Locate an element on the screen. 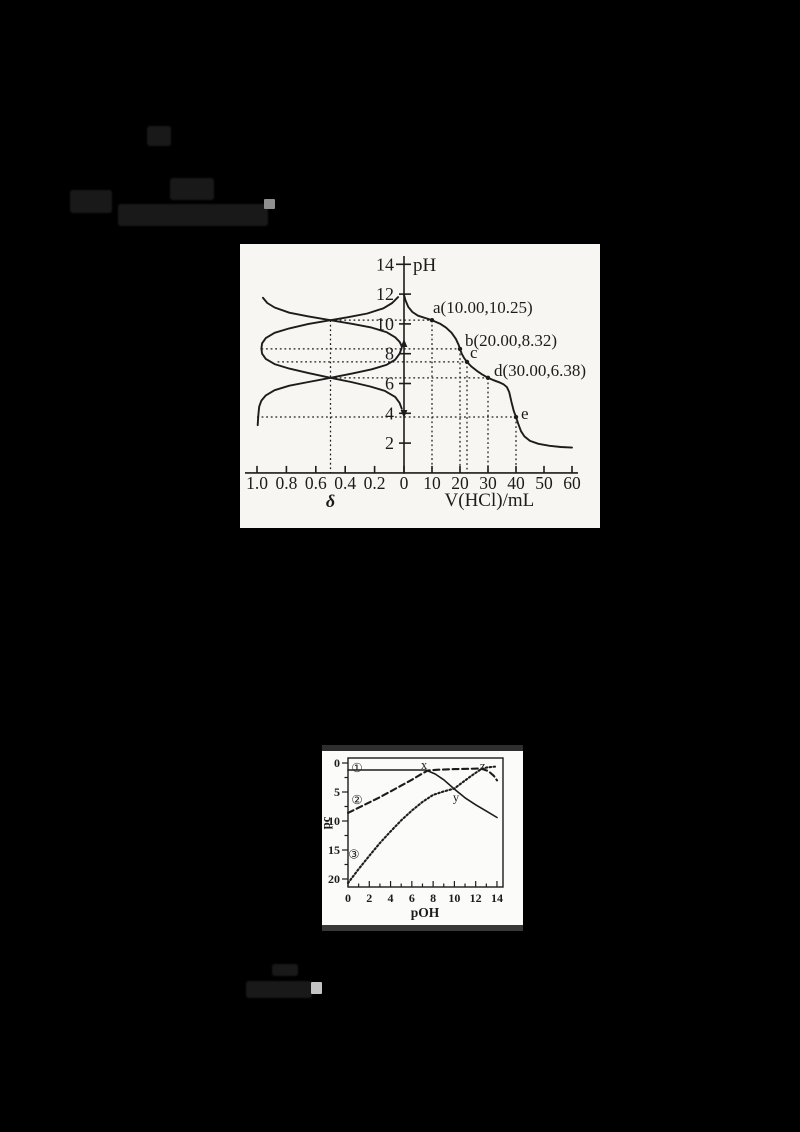 The height and width of the screenshot is (1132, 800). delta-tick-label: 0.8 is located at coordinates (286, 483).